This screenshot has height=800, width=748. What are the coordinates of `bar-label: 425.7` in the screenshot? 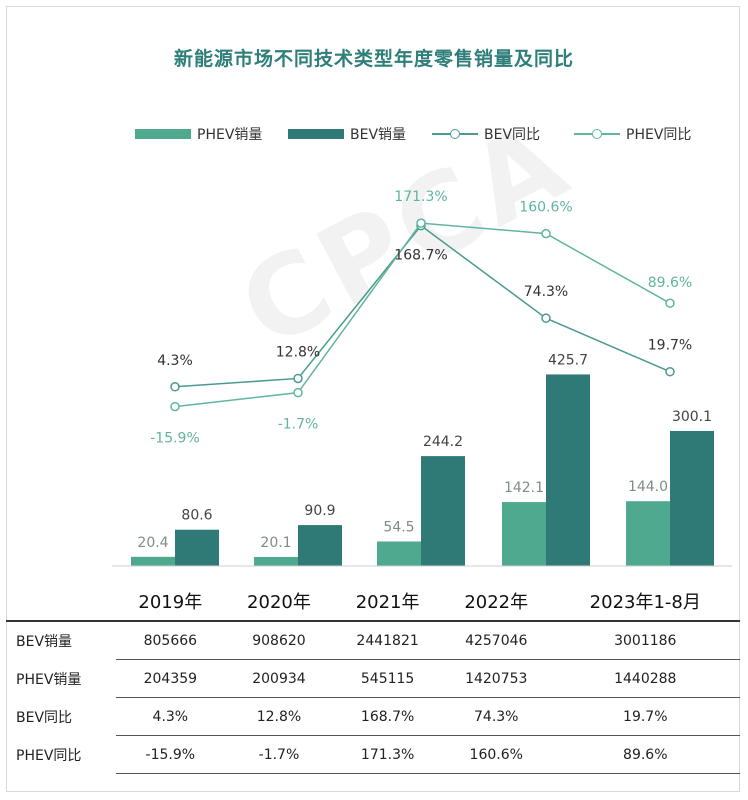 It's located at (568, 360).